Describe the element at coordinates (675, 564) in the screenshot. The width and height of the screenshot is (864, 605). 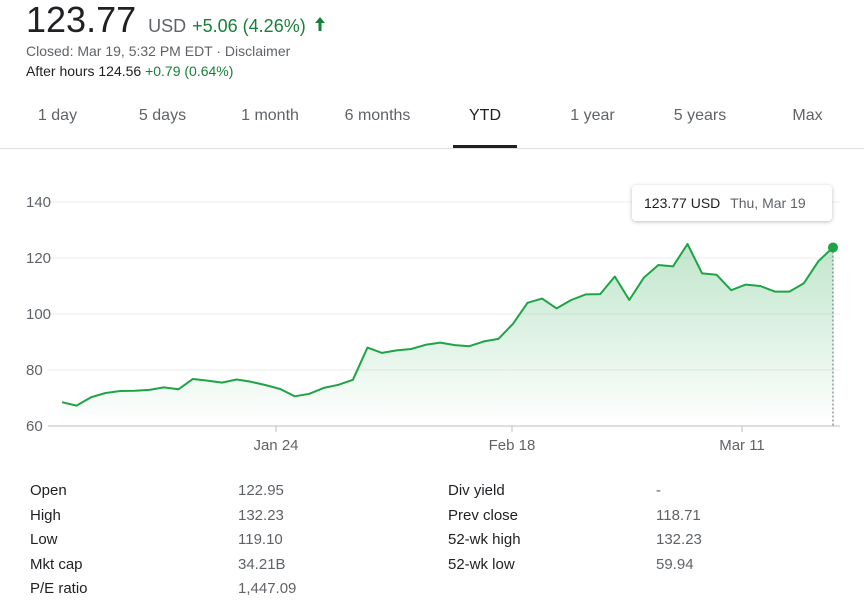
I see `stat-value: 59.94` at that location.